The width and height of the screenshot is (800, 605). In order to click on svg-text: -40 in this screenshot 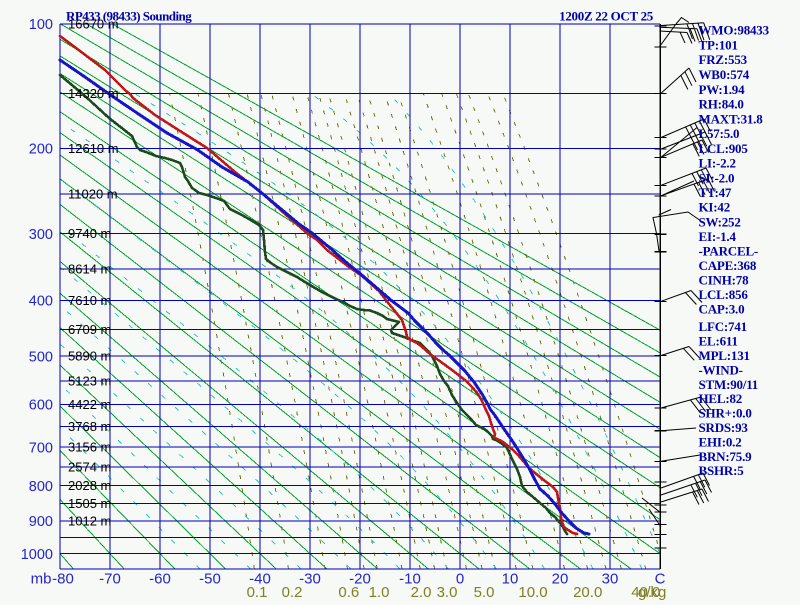, I will do `click(260, 579)`.